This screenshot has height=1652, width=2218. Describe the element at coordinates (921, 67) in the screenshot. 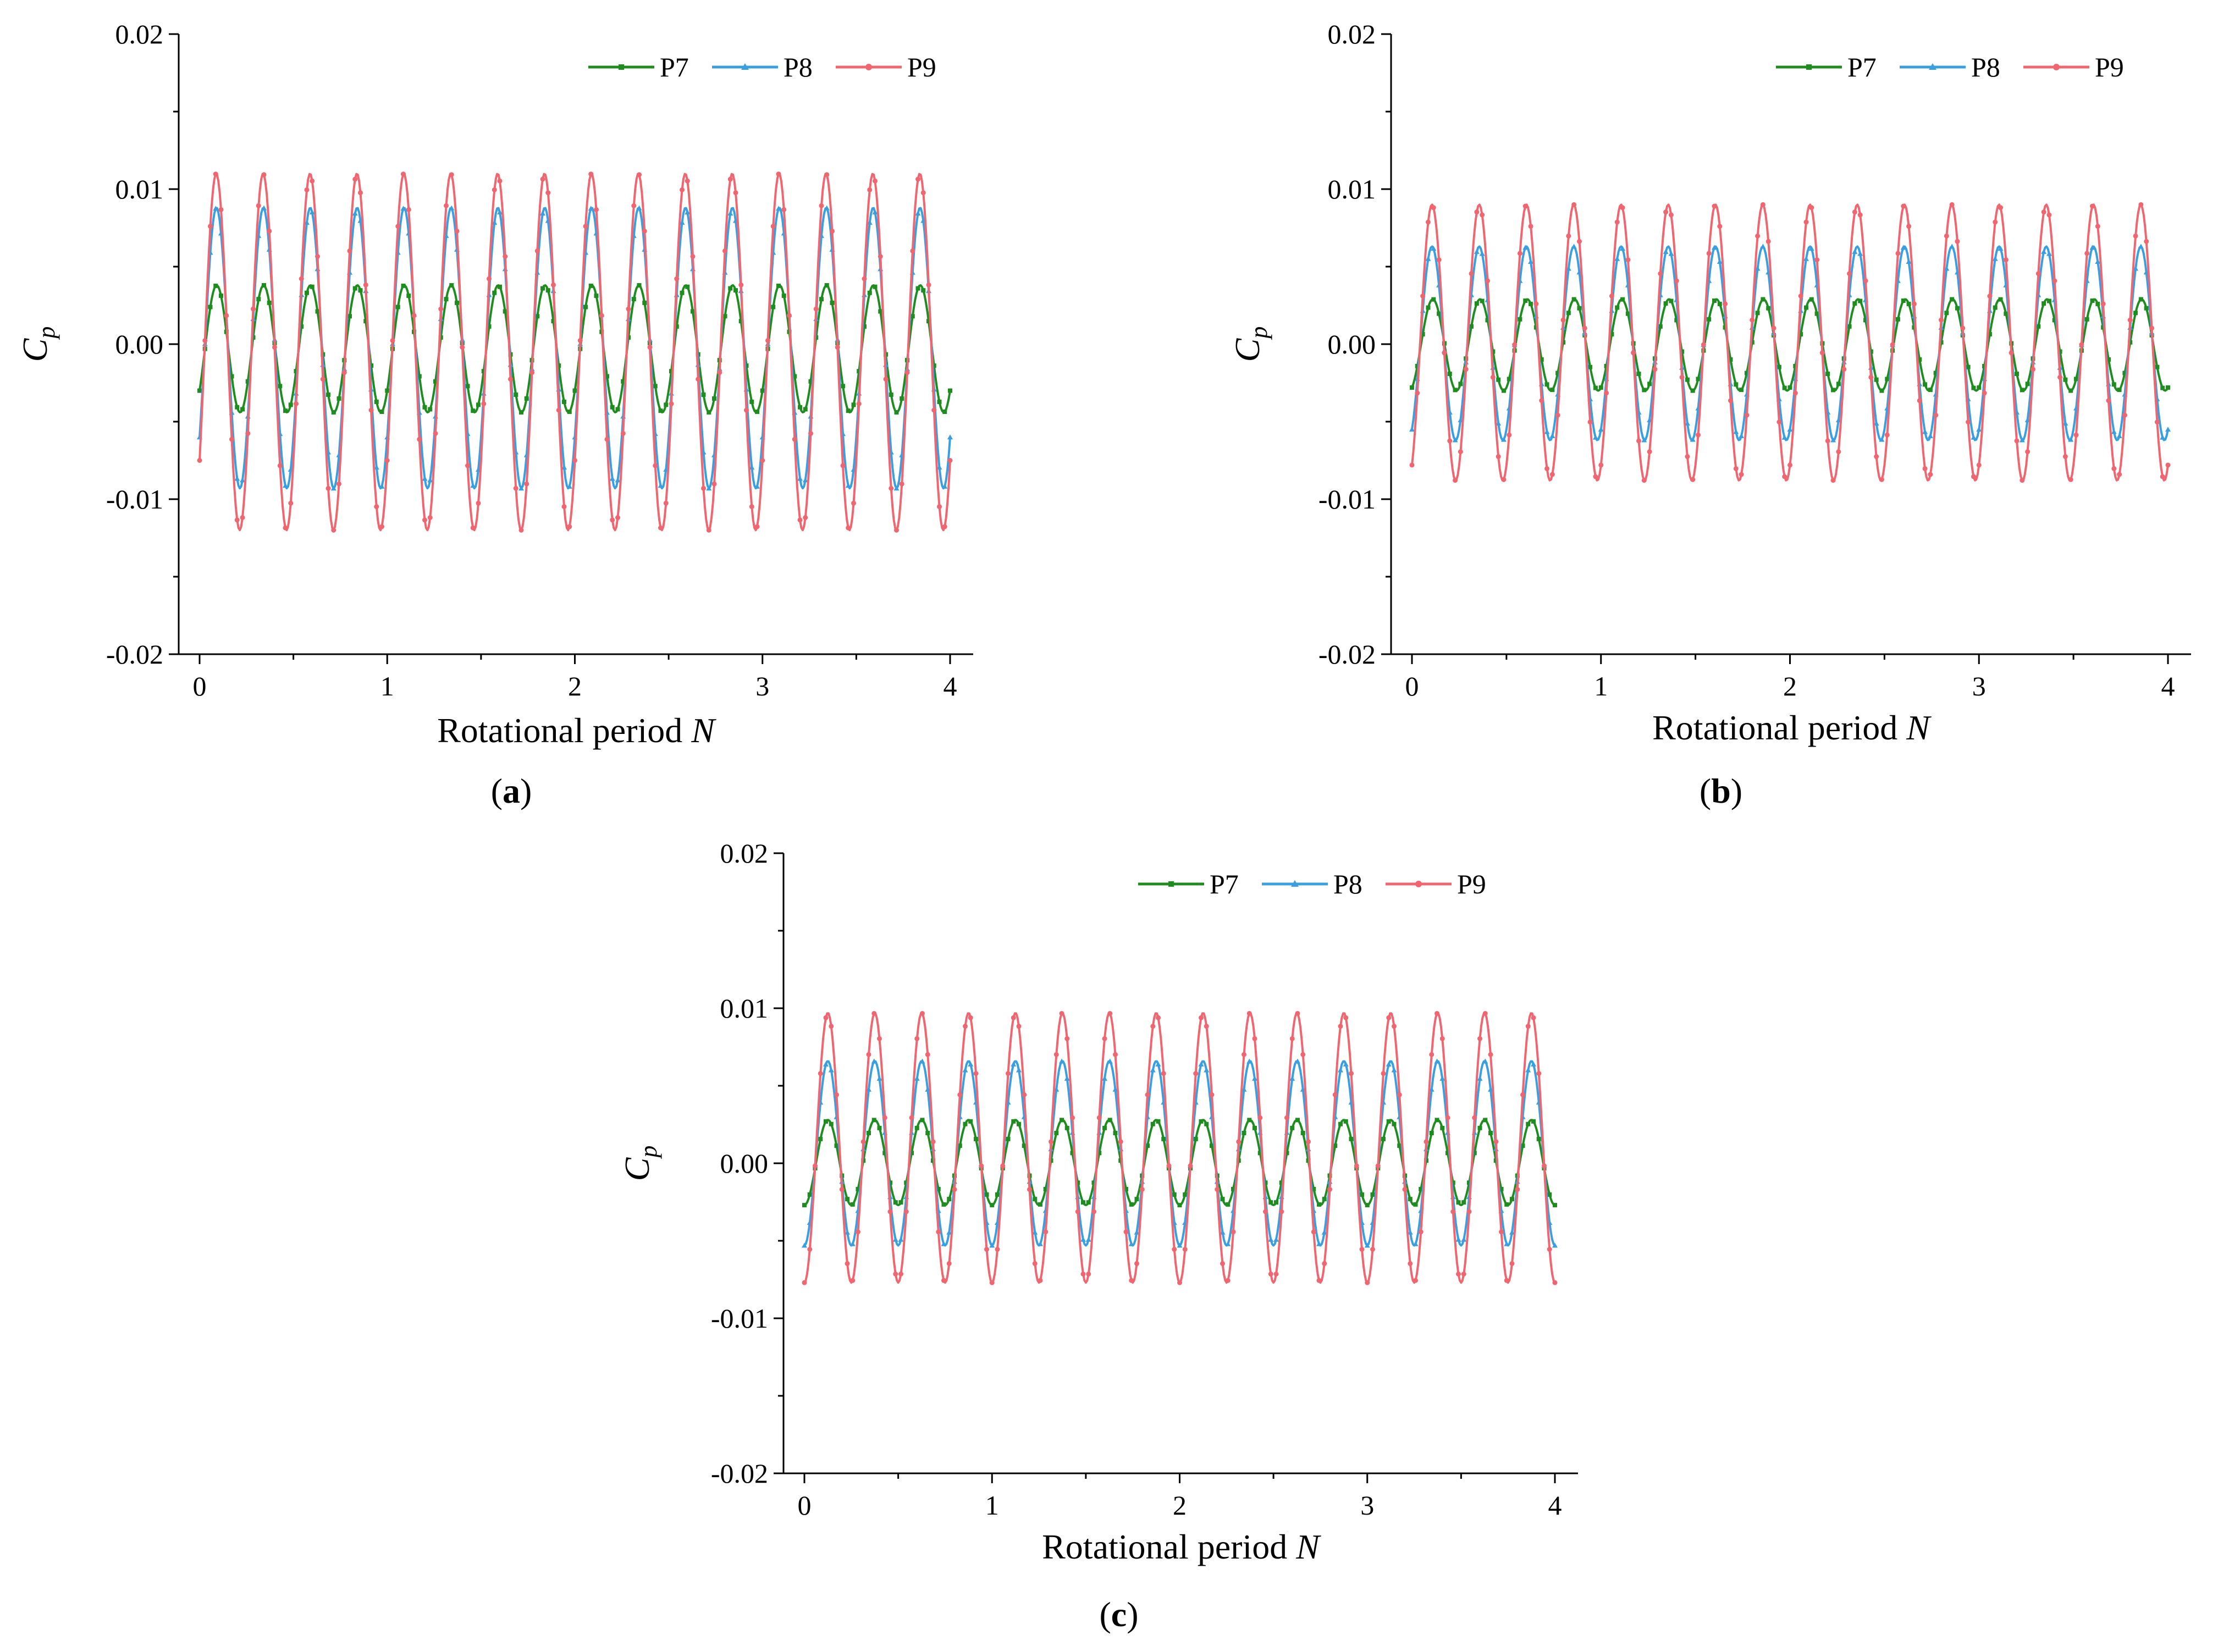

I see `legend-label-p9: P9` at that location.